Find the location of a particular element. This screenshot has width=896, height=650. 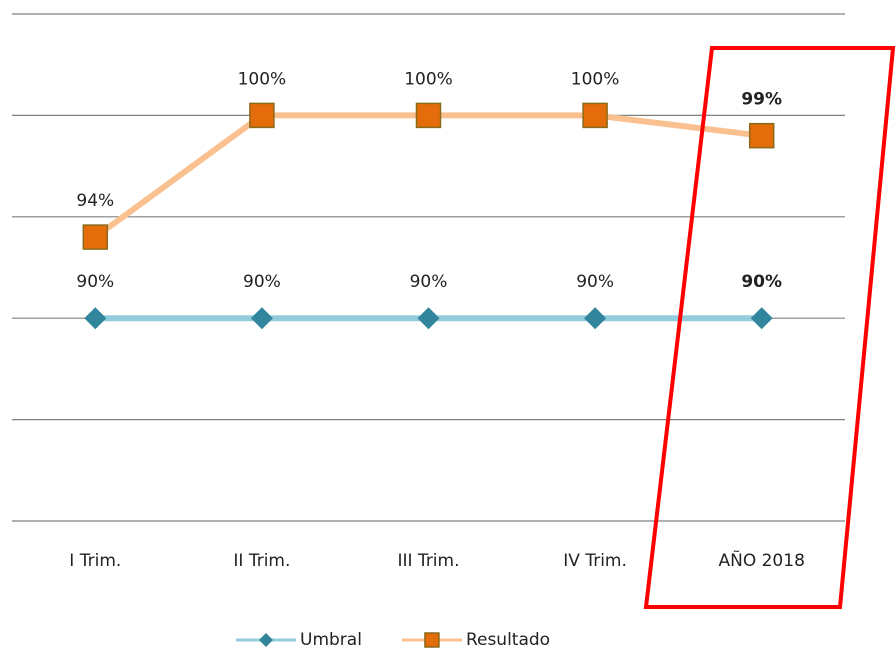

data-label: 94% is located at coordinates (95, 201).